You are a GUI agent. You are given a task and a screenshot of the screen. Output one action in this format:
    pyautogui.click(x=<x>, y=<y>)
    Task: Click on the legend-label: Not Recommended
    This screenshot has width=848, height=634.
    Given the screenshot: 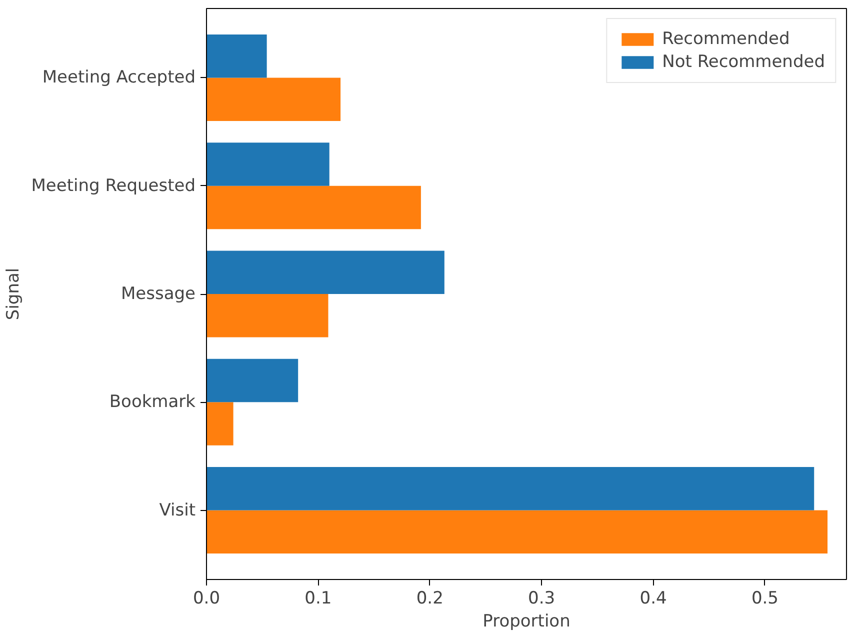 What is the action you would take?
    pyautogui.click(x=743, y=62)
    